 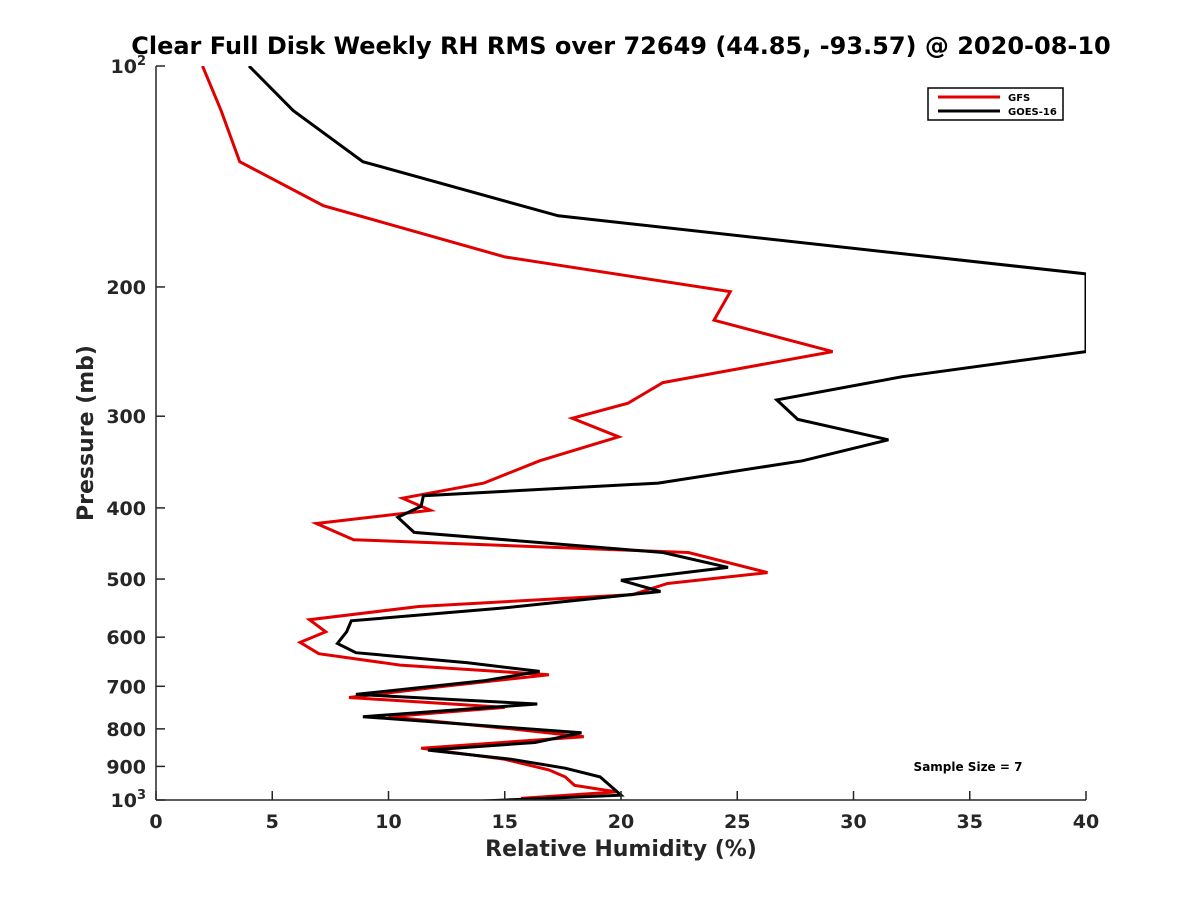 I want to click on legend-box, so click(x=995, y=104).